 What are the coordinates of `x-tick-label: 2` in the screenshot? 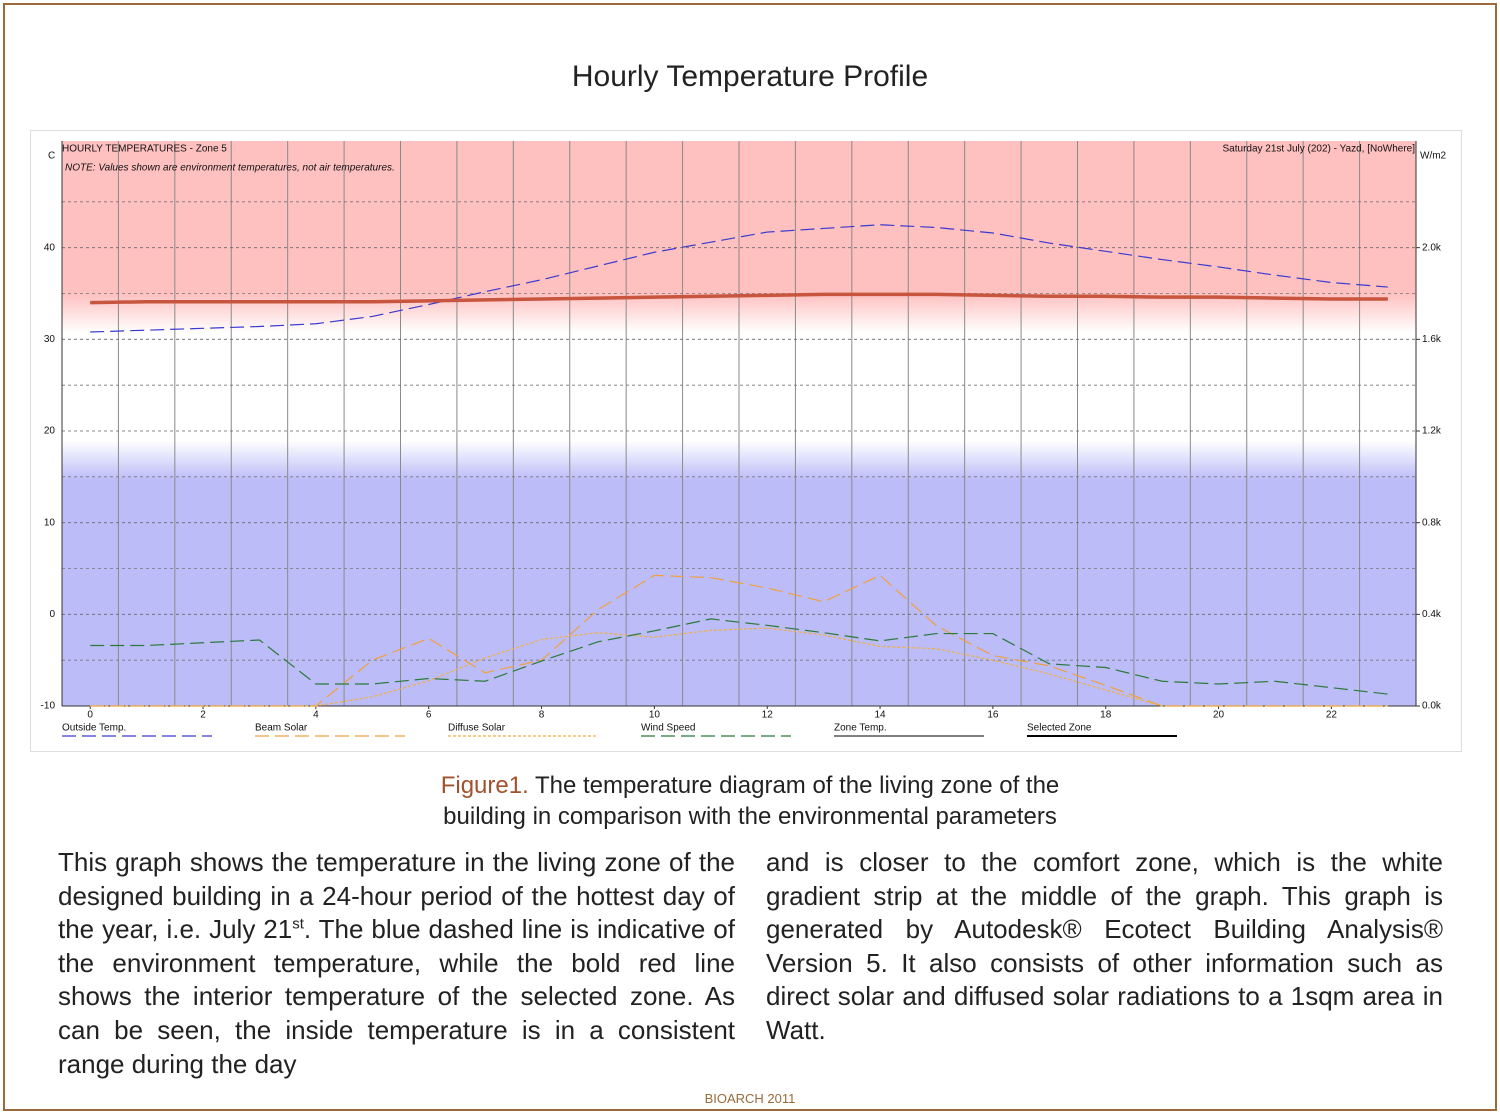 It's located at (203, 715).